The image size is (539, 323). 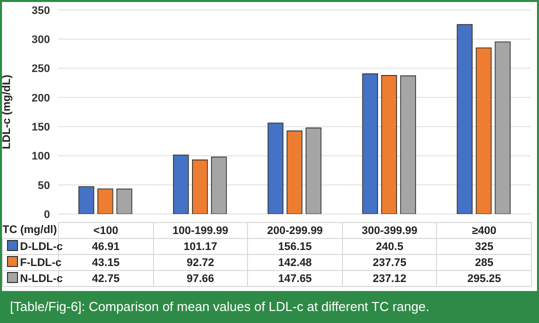 What do you see at coordinates (220, 306) in the screenshot?
I see `text: [Table/Fig-6]: Comparison of mean values of LDL-c at different TC range.` at bounding box center [220, 306].